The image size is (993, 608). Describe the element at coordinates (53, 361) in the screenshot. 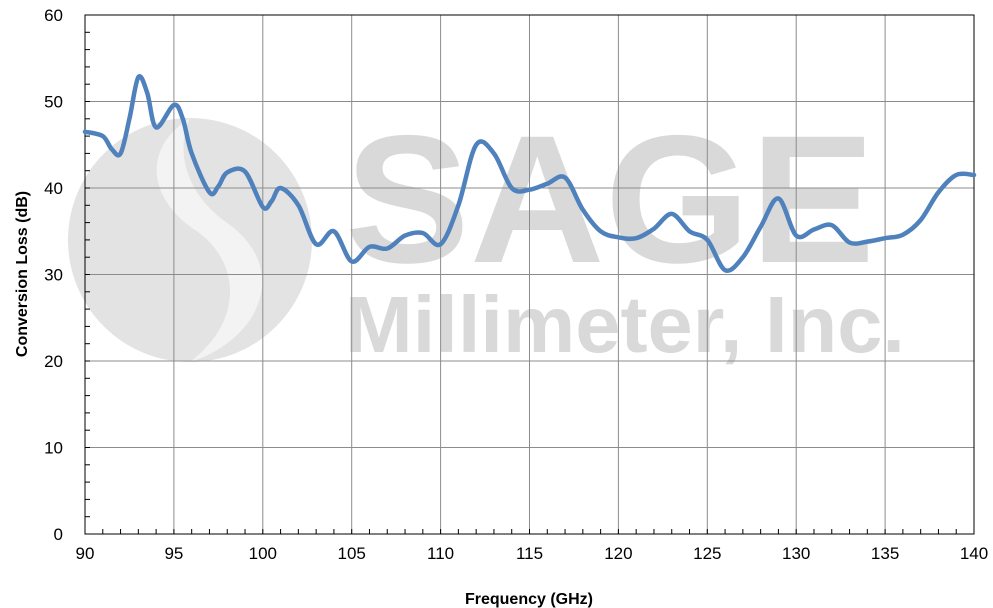

I see `y-tick-label: 20` at that location.